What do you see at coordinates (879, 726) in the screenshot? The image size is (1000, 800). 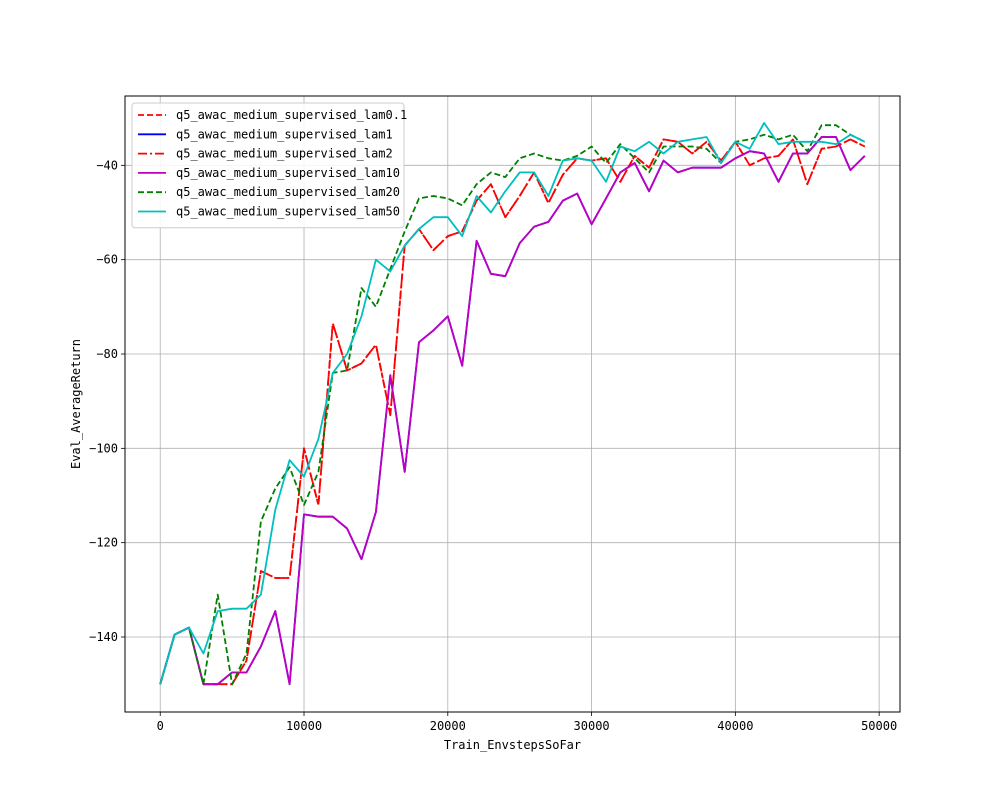 I see `x-tick-label: 50000` at bounding box center [879, 726].